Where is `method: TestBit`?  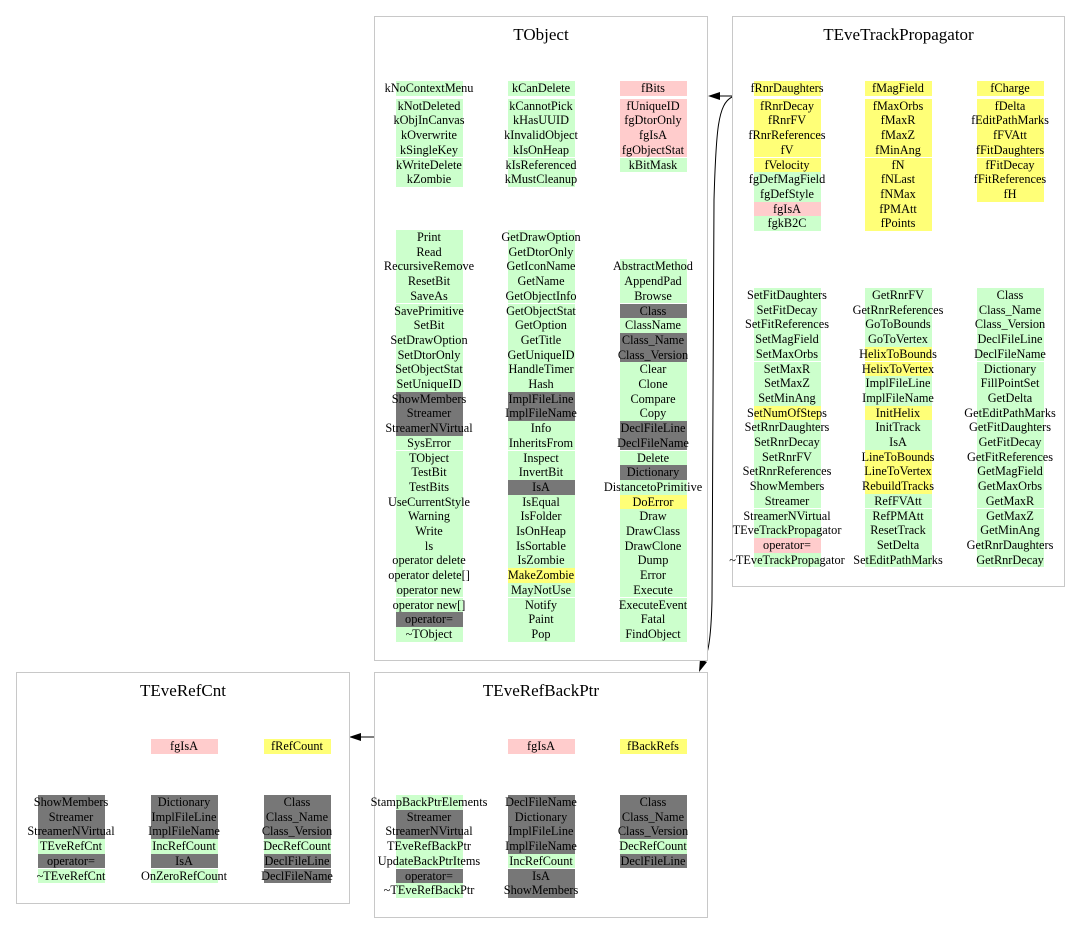
method: TestBit is located at coordinates (429, 472).